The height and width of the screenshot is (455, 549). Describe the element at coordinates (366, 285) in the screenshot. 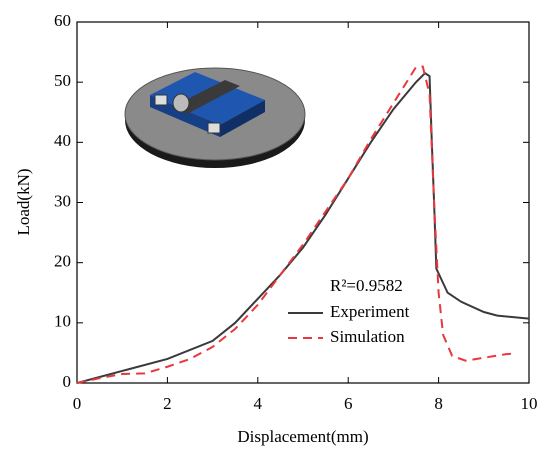

I see `annotation: R²=0.9582` at that location.